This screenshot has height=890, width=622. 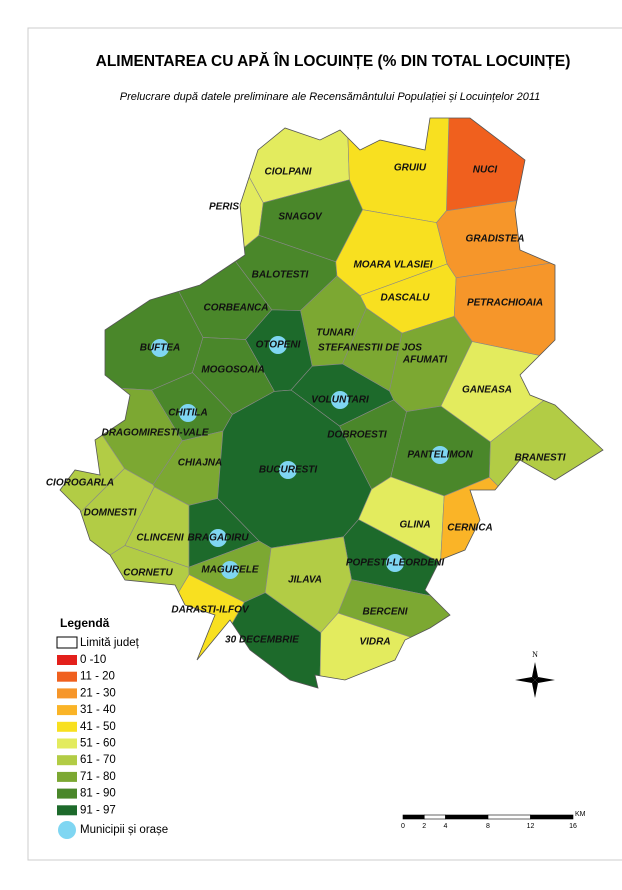 I want to click on scale-unit: KM, so click(x=580, y=814).